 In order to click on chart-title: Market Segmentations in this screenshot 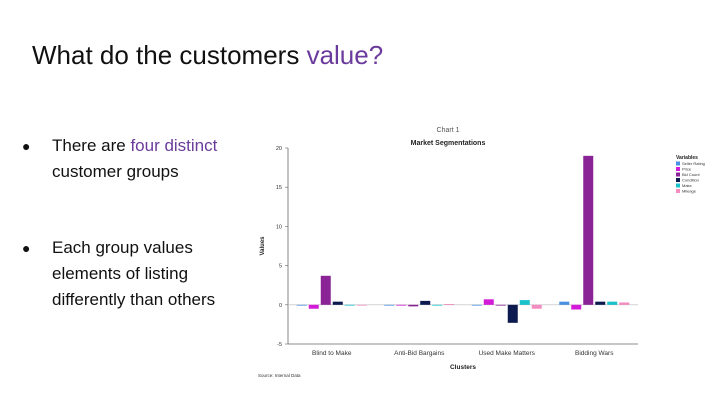, I will do `click(448, 143)`.